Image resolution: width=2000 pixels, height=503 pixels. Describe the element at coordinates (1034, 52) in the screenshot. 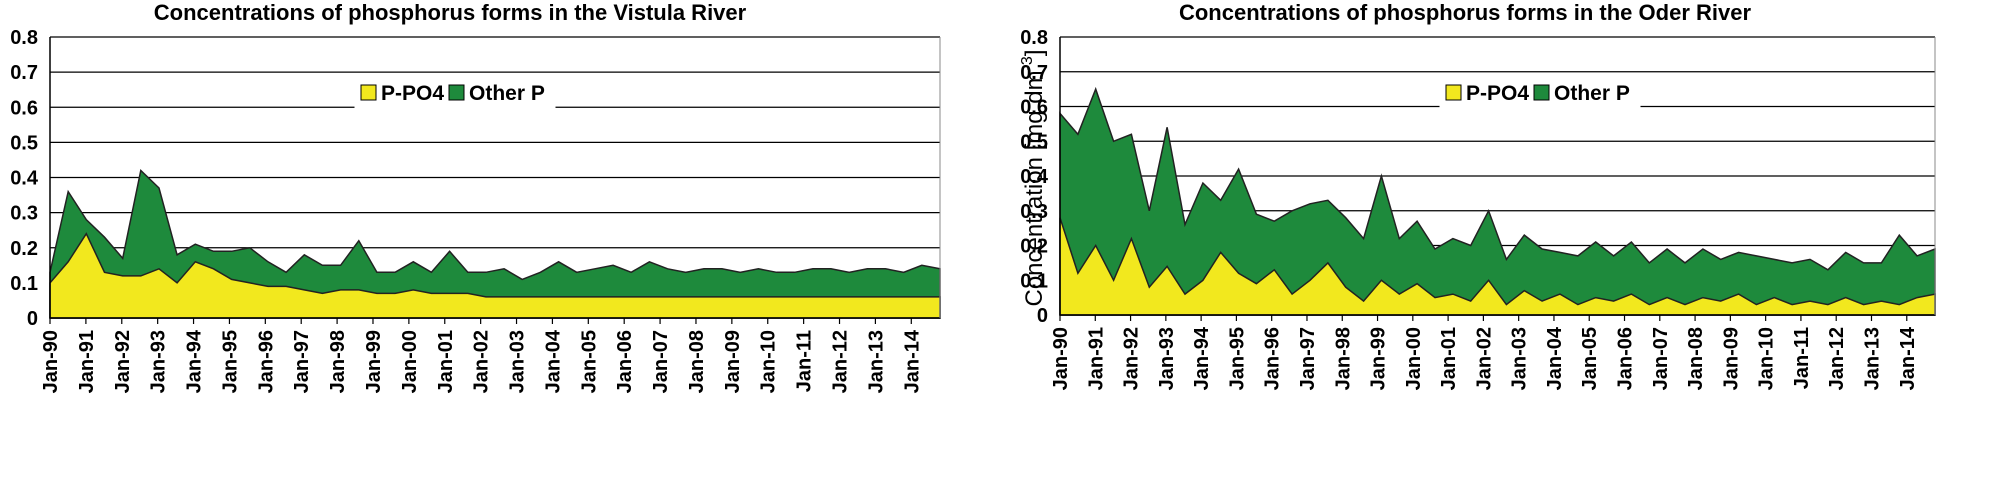

I see `y-axis-label-close: ]` at that location.